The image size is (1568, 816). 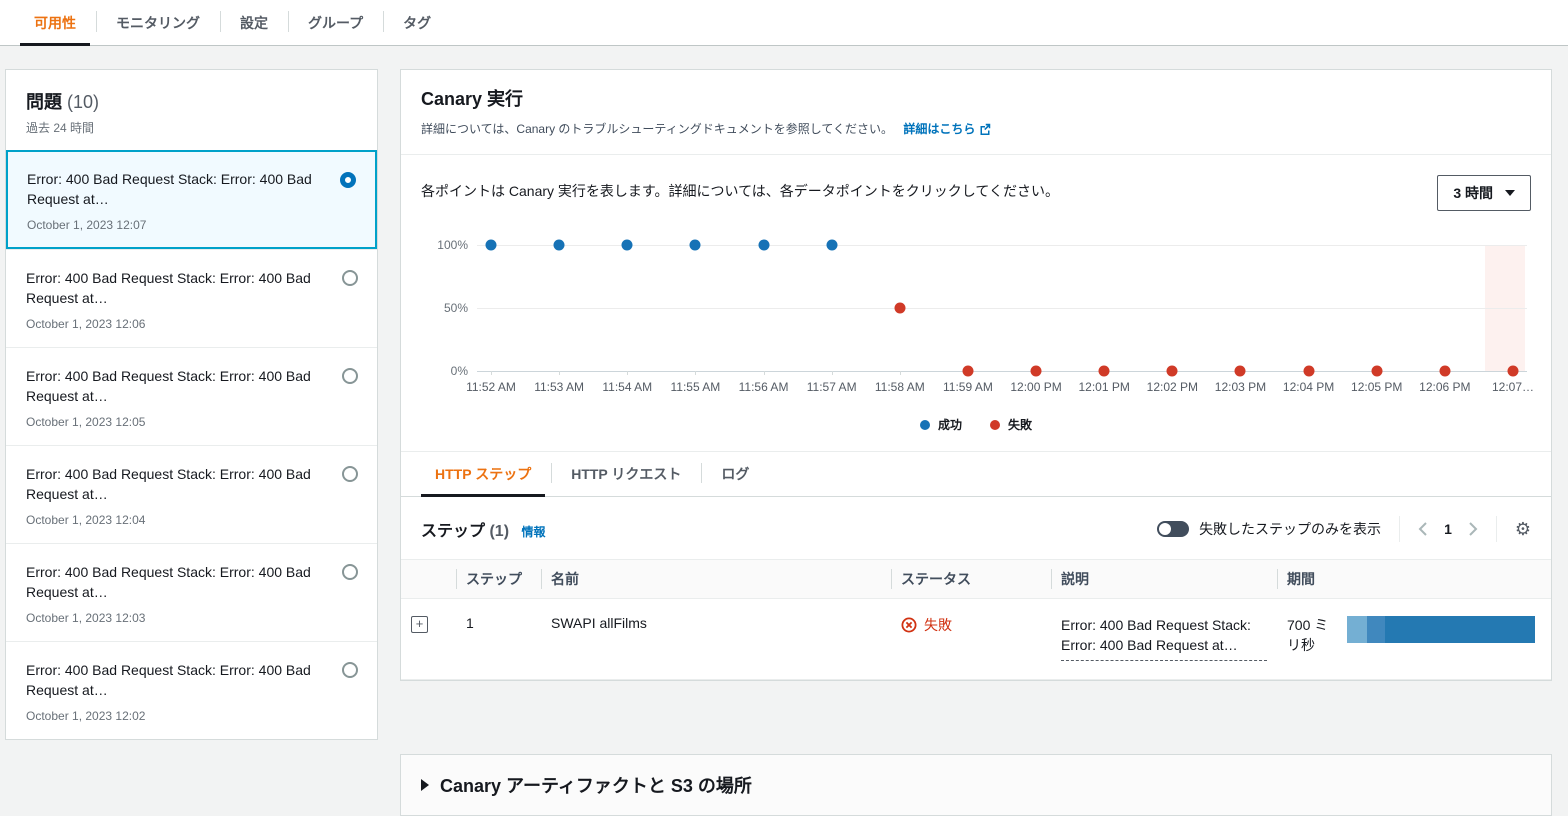 I want to click on top-tab-groups: グループ, so click(x=335, y=22).